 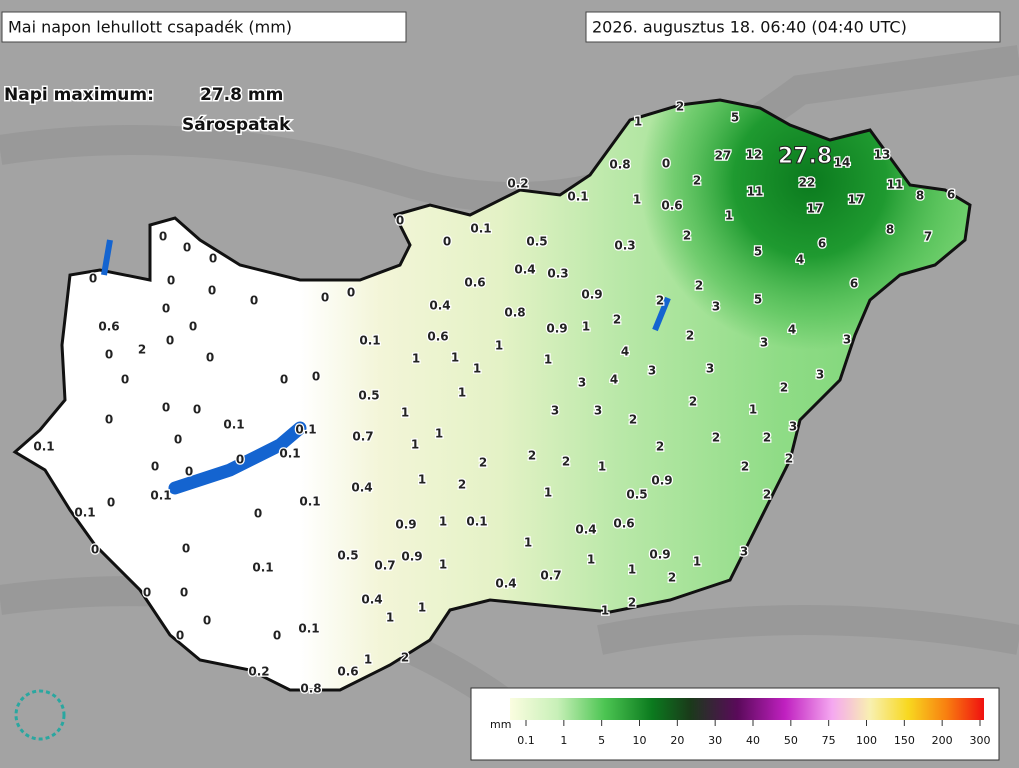 I want to click on station-value: 22, so click(x=807, y=183).